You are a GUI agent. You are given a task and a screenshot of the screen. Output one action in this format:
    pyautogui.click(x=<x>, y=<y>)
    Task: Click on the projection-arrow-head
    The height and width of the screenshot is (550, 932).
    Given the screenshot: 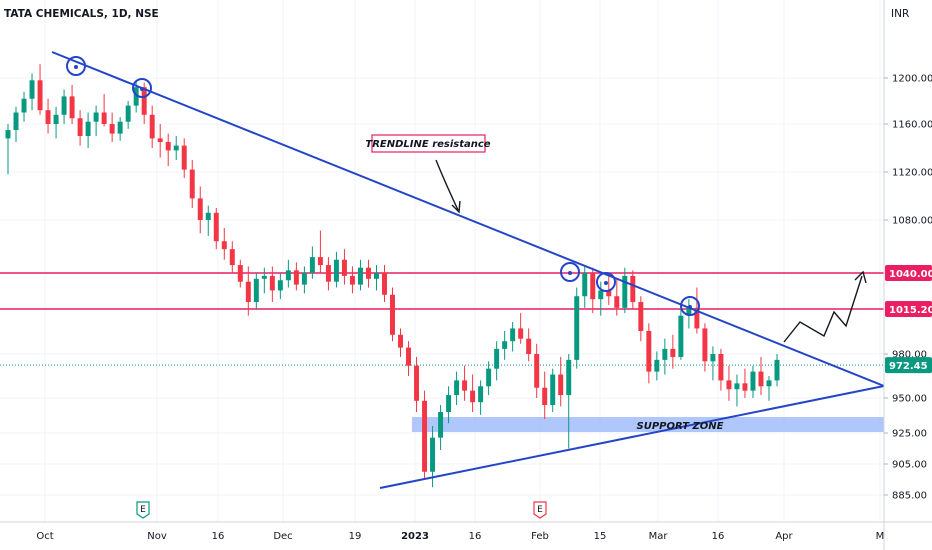 What is the action you would take?
    pyautogui.click(x=860, y=277)
    